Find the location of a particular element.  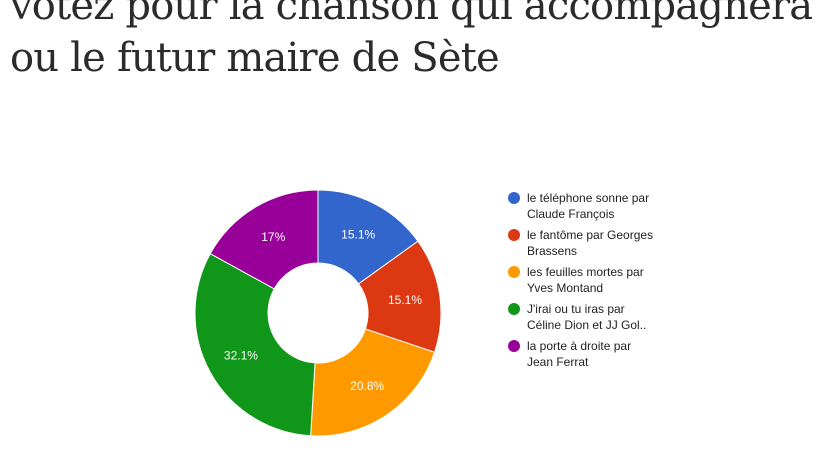

legend-label-line: J'irai ou tu iras par is located at coordinates (576, 309).